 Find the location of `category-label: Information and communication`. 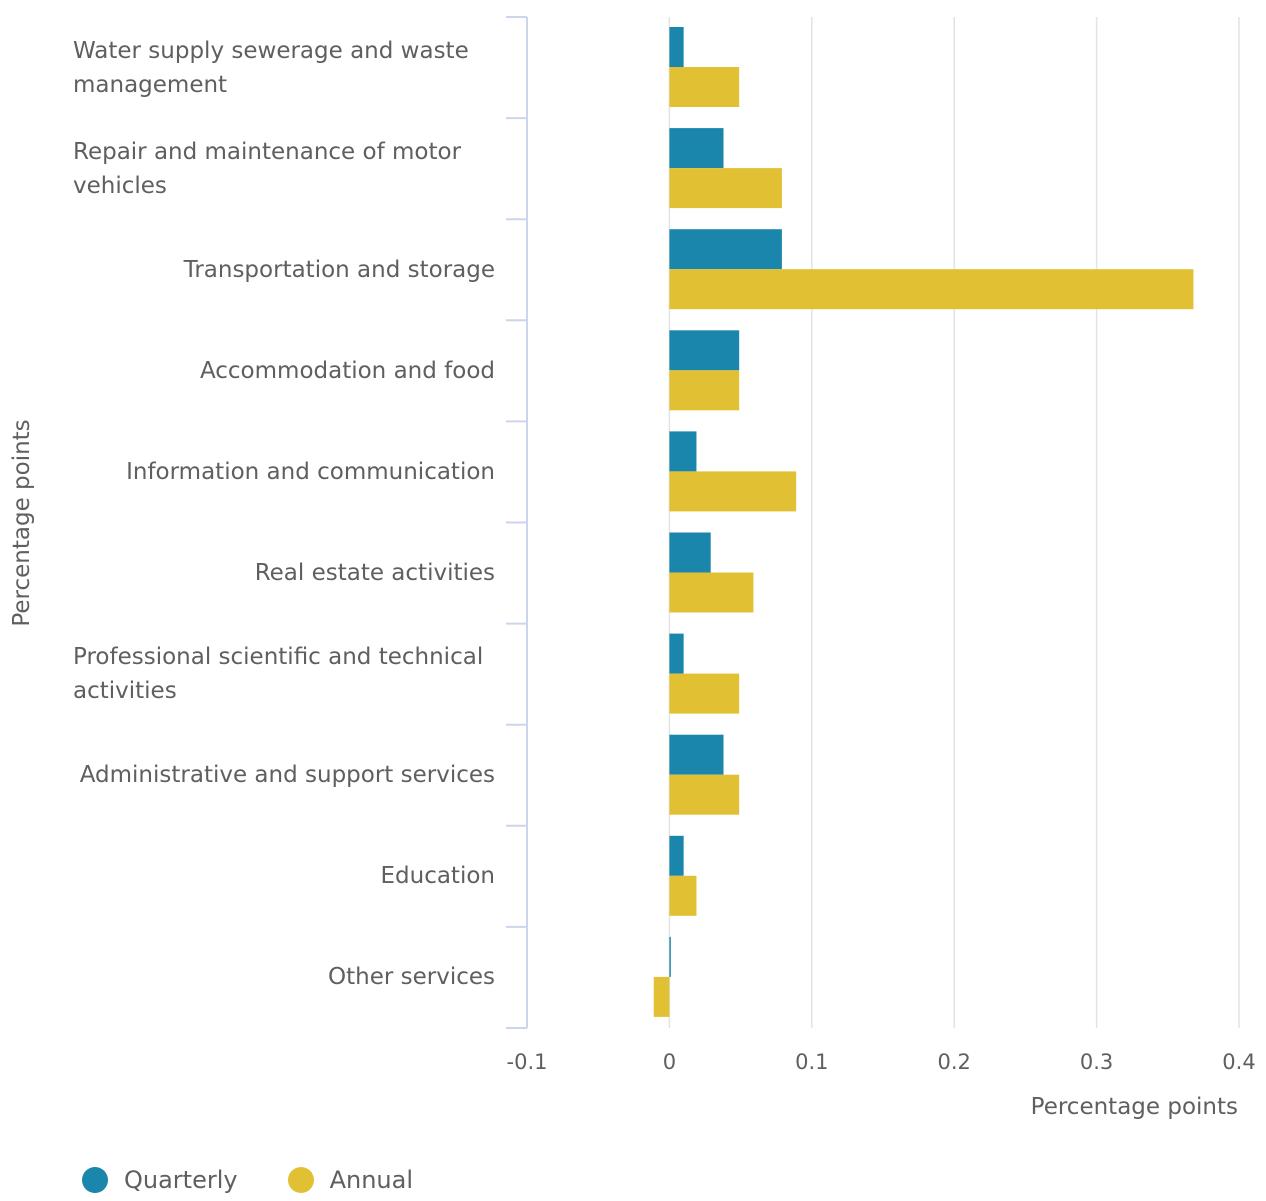

category-label: Information and communication is located at coordinates (310, 471).